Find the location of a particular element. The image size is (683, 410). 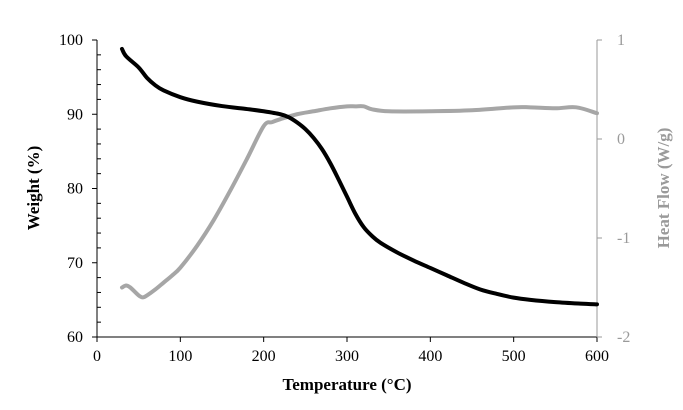

y2-tick-label: 0 is located at coordinates (621, 139).